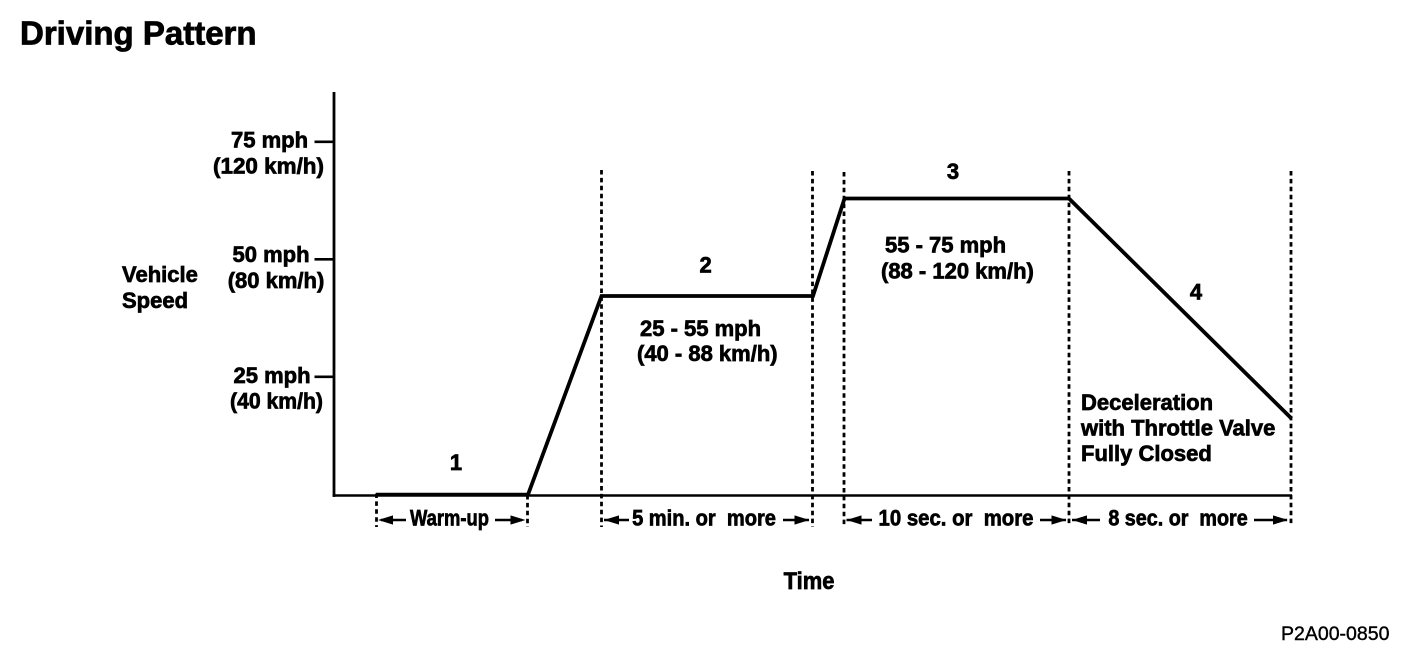 The width and height of the screenshot is (1408, 654). Describe the element at coordinates (957, 271) in the screenshot. I see `svg-text: (88 - 120 km/h)` at that location.